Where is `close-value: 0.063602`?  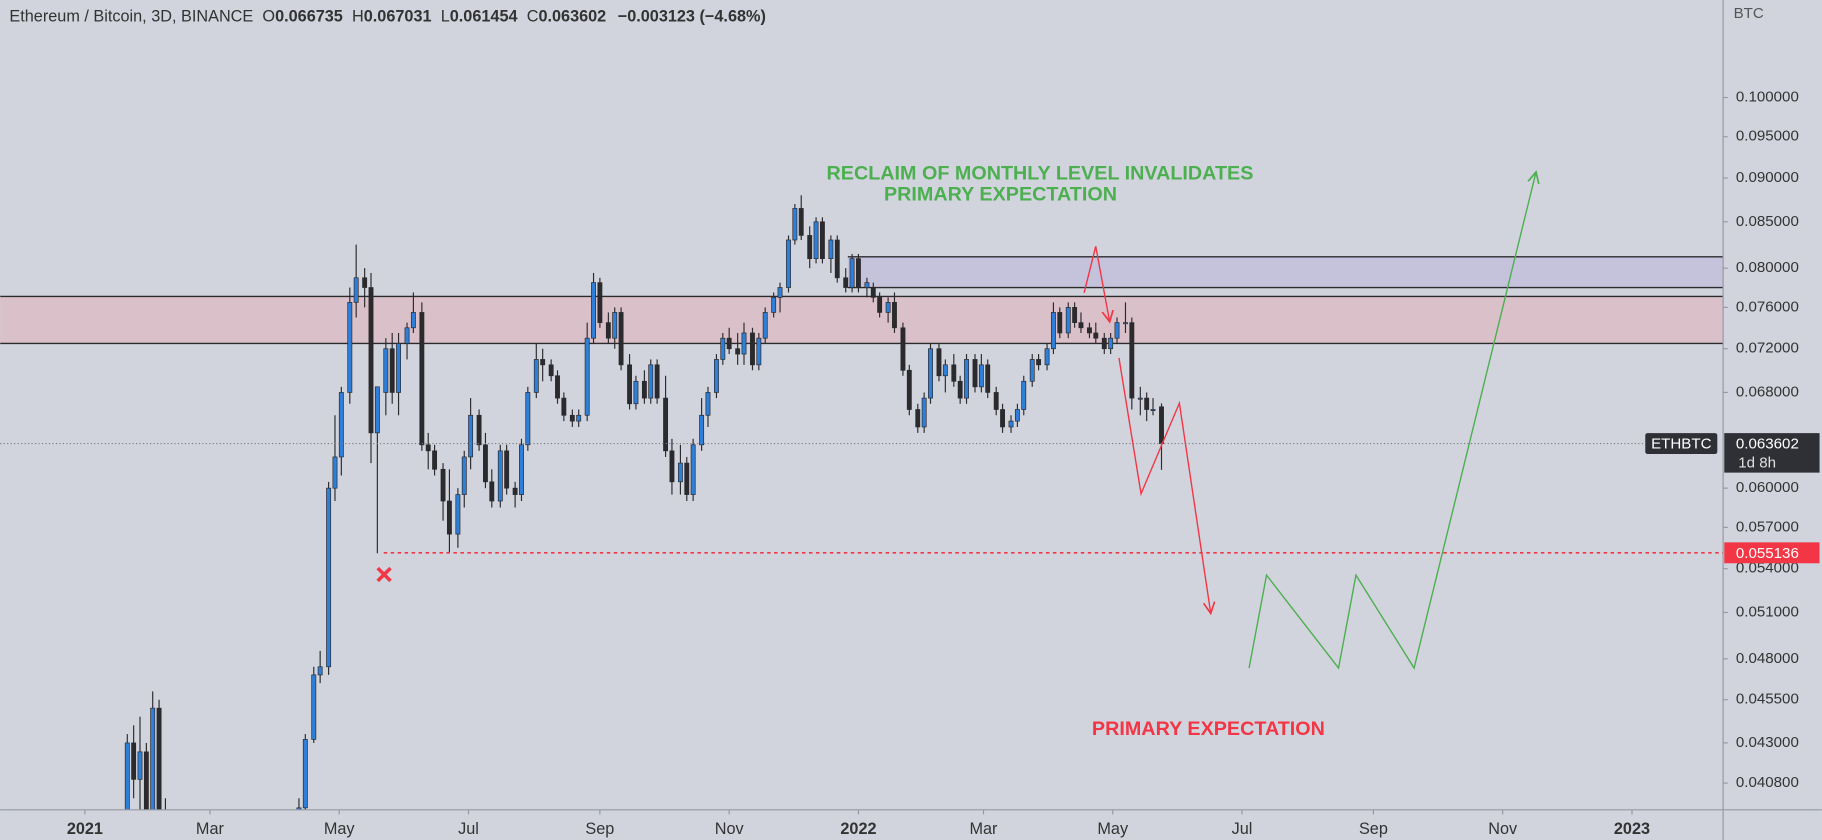 close-value: 0.063602 is located at coordinates (572, 17).